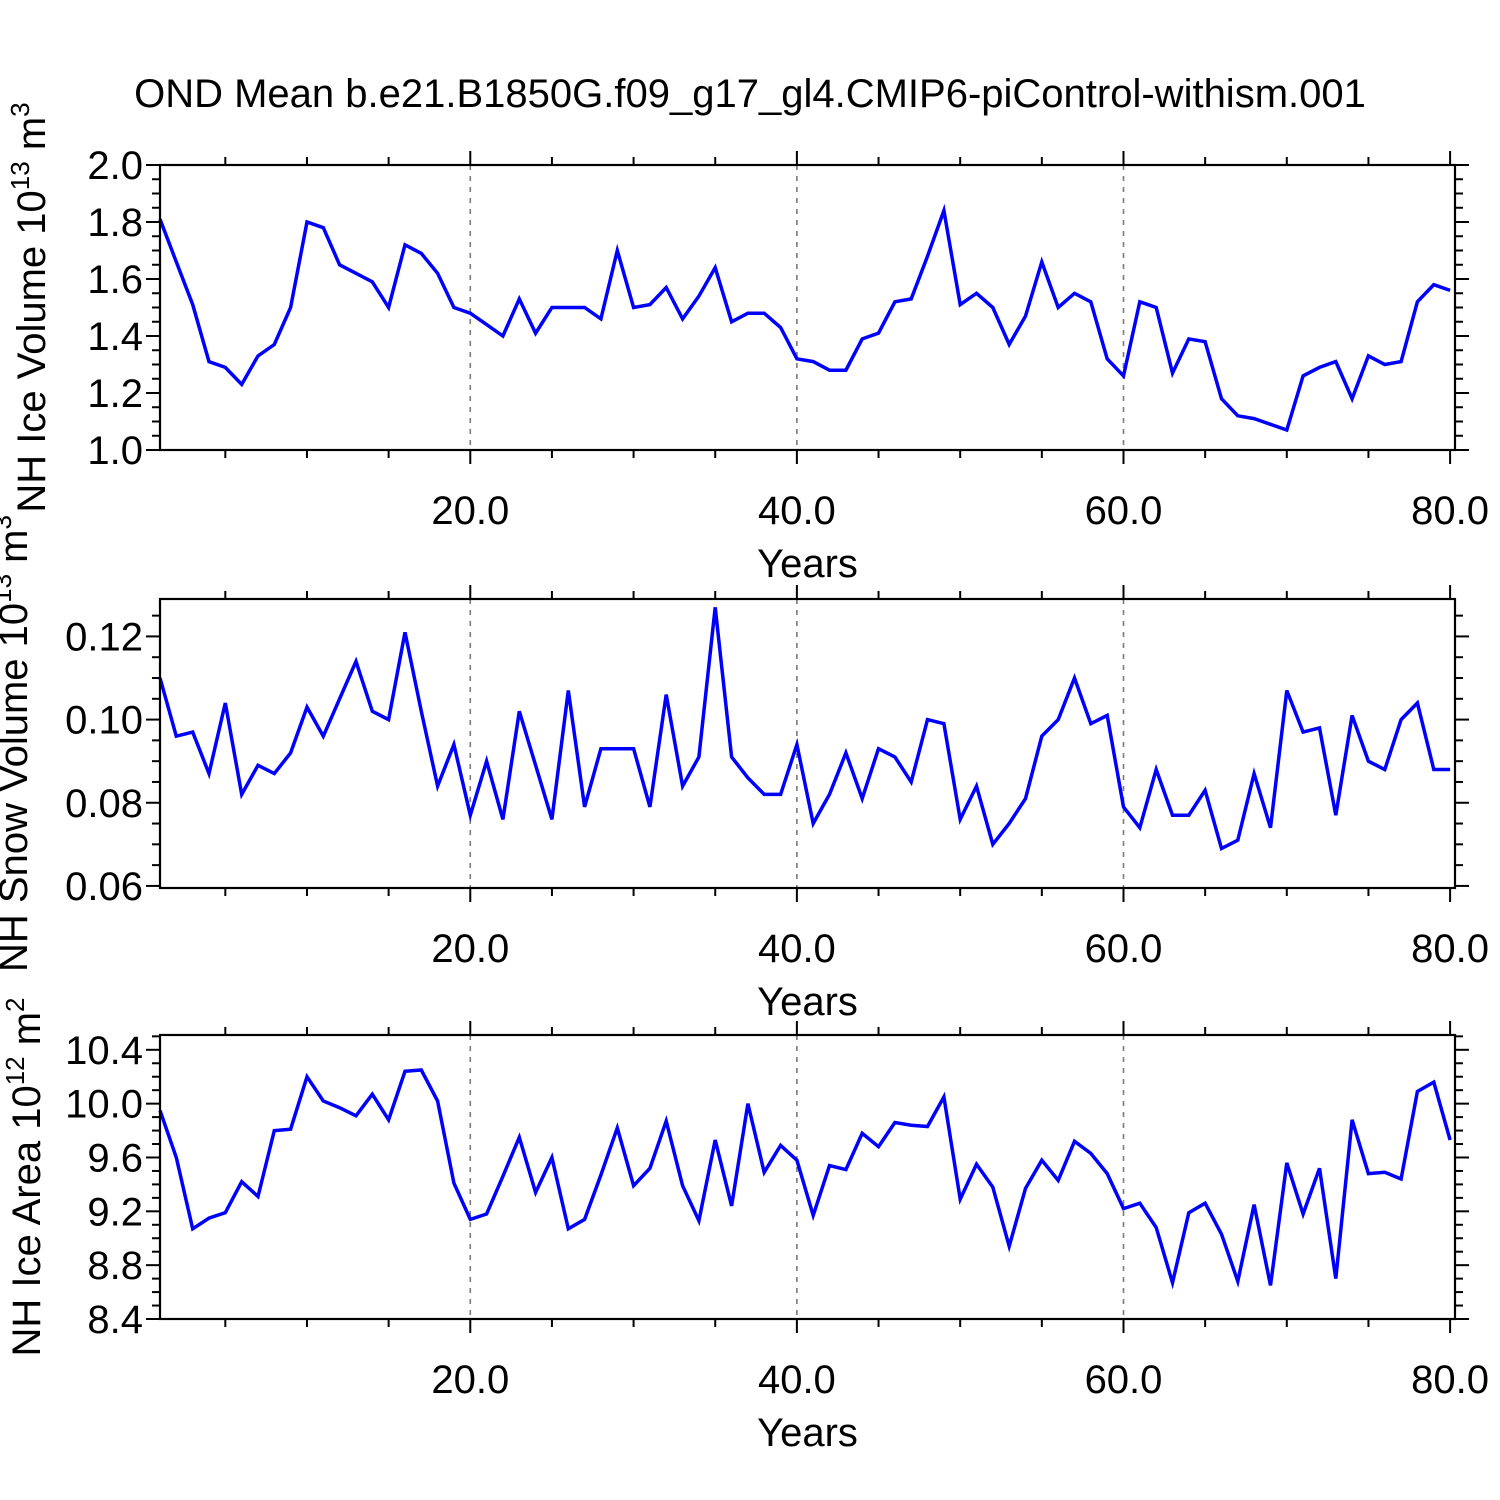 The height and width of the screenshot is (1500, 1500). I want to click on y-tick-label: 9.2, so click(115, 1212).